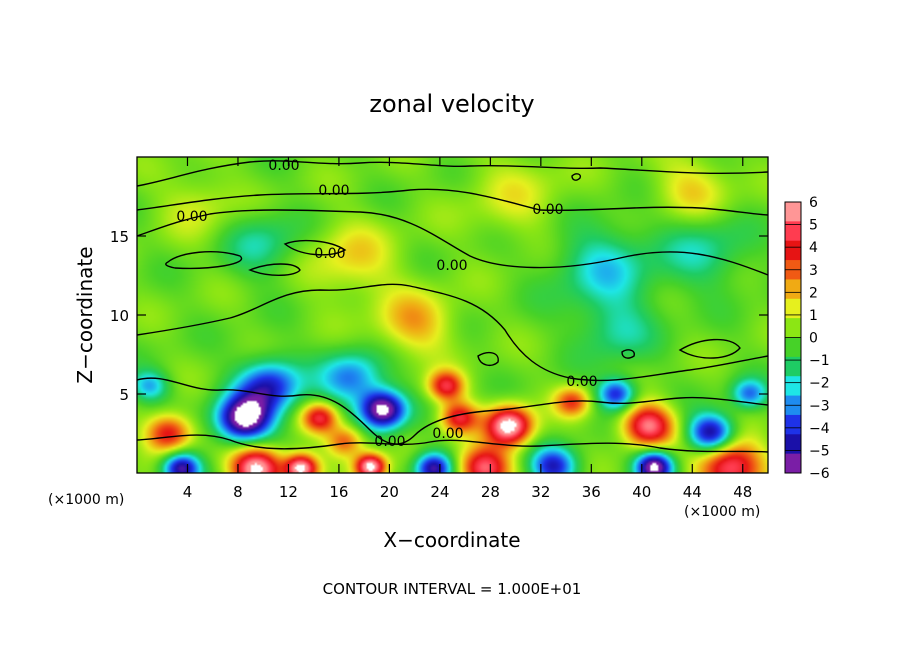  I want to click on colorbar-tick-label: 5, so click(813, 226).